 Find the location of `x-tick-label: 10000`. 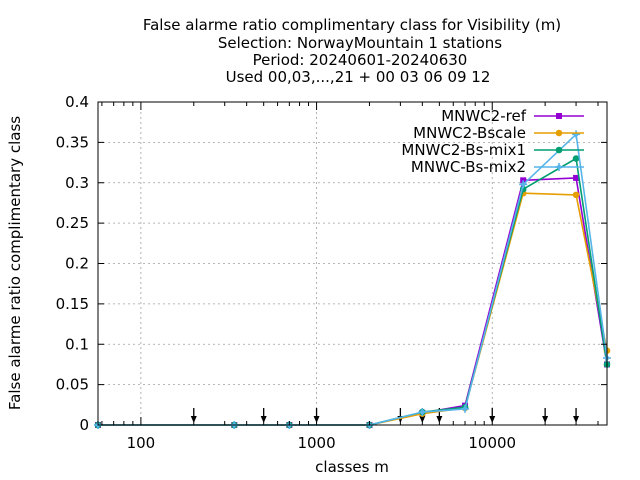

x-tick-label: 10000 is located at coordinates (492, 443).